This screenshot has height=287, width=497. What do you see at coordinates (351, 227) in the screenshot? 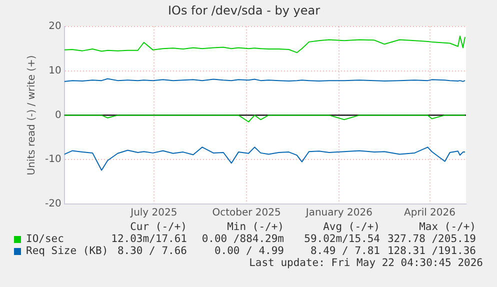
I see `text: Avg (-/+)` at bounding box center [351, 227].